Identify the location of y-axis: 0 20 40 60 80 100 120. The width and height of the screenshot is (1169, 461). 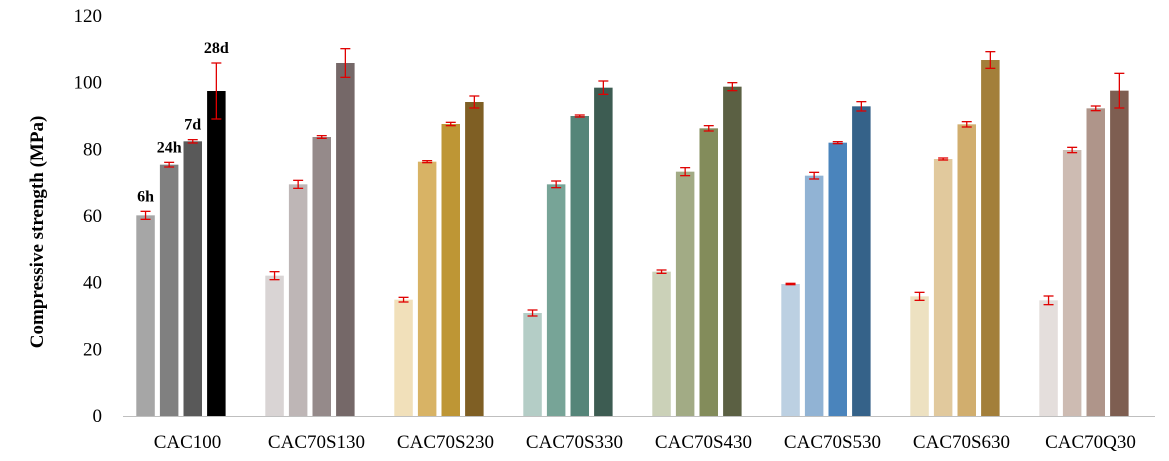
(88, 216).